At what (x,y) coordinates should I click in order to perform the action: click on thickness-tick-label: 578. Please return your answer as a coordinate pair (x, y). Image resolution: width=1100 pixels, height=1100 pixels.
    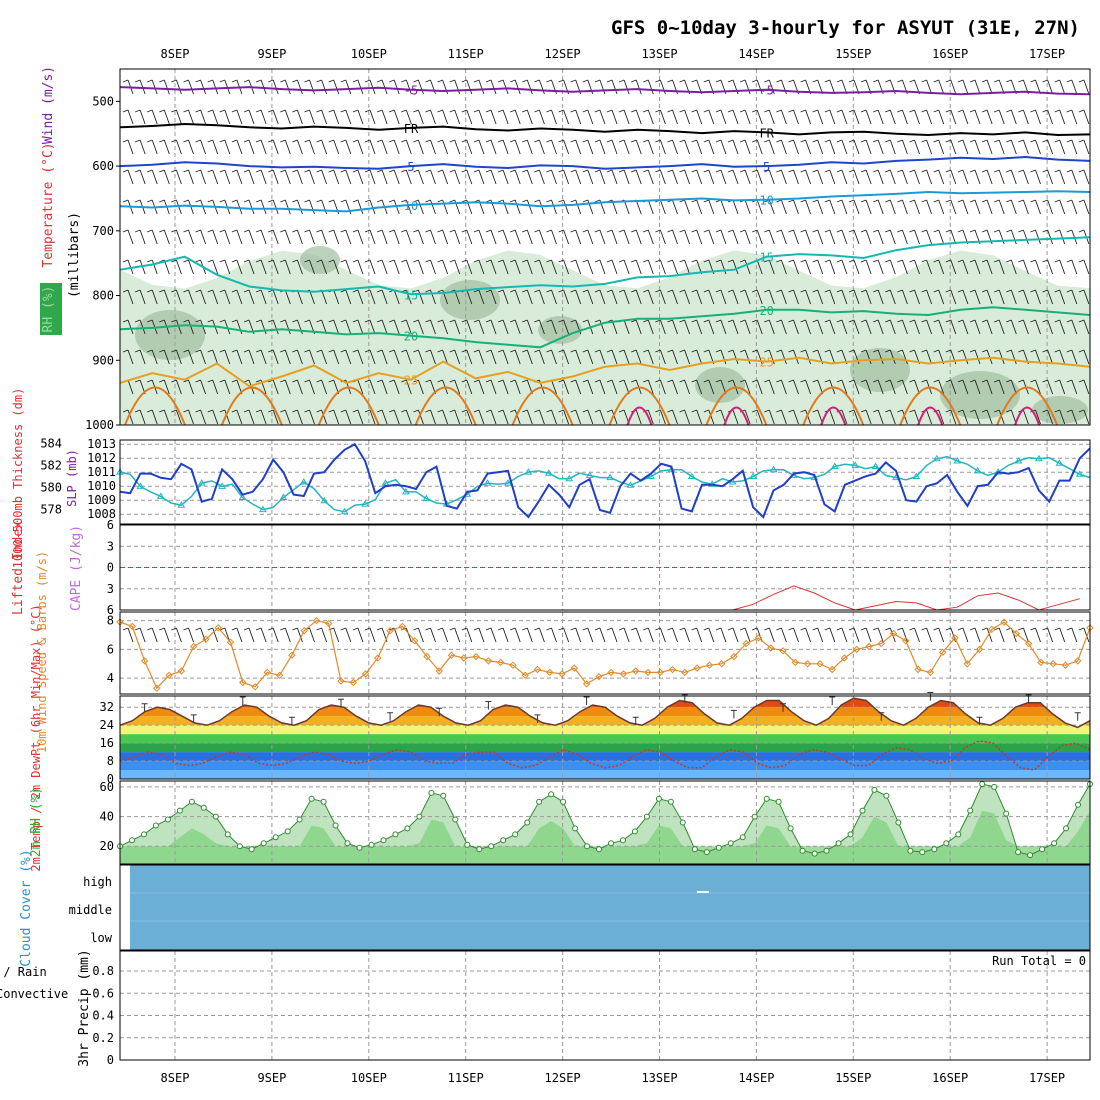
    Looking at the image, I should click on (51, 510).